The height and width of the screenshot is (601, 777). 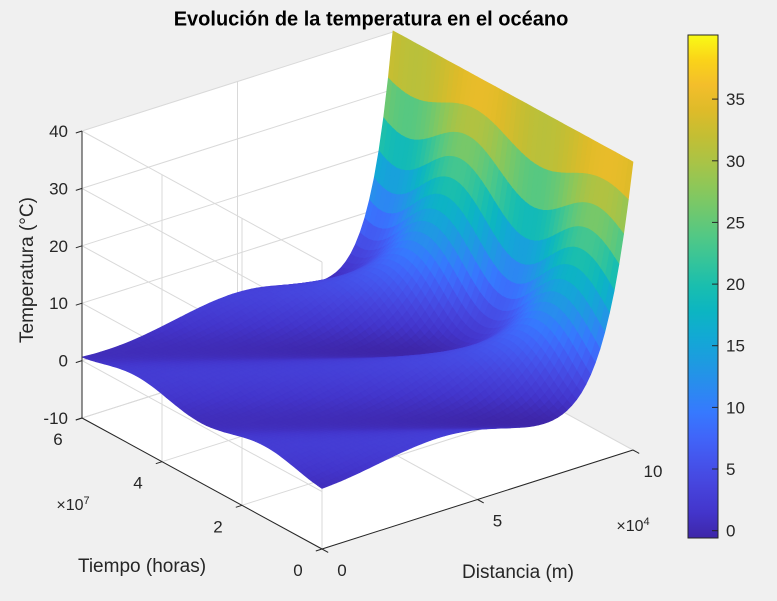 I want to click on distance-tick-label: 10, so click(x=653, y=471).